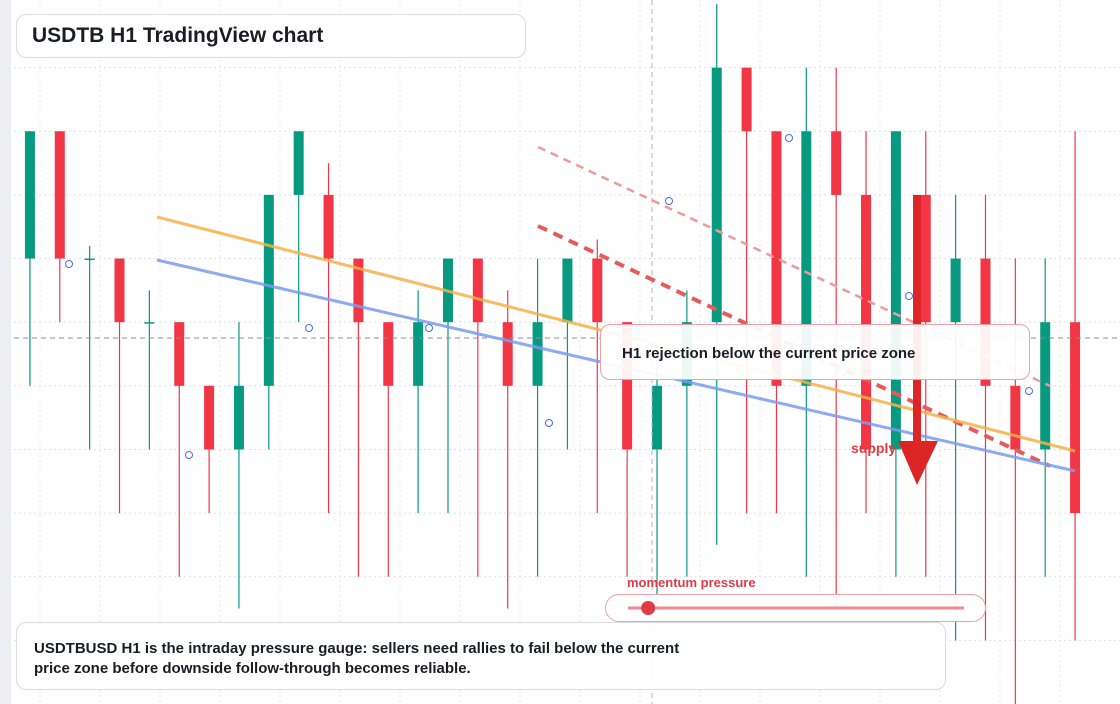 Image resolution: width=1120 pixels, height=704 pixels. I want to click on title: USDTB H1 TradingView chart, so click(271, 36).